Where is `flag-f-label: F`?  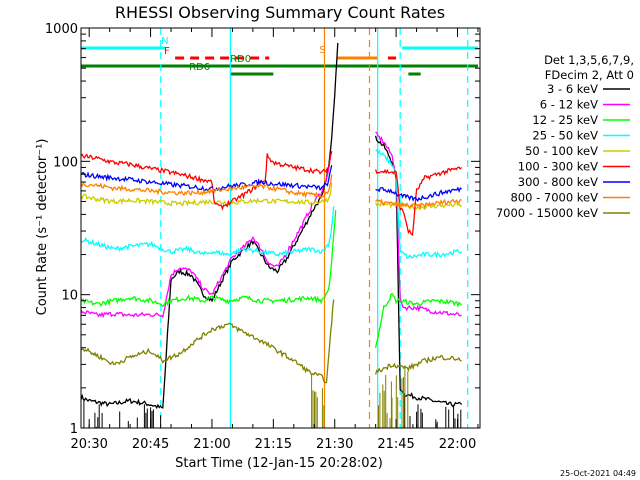 flag-f-label: F is located at coordinates (167, 51).